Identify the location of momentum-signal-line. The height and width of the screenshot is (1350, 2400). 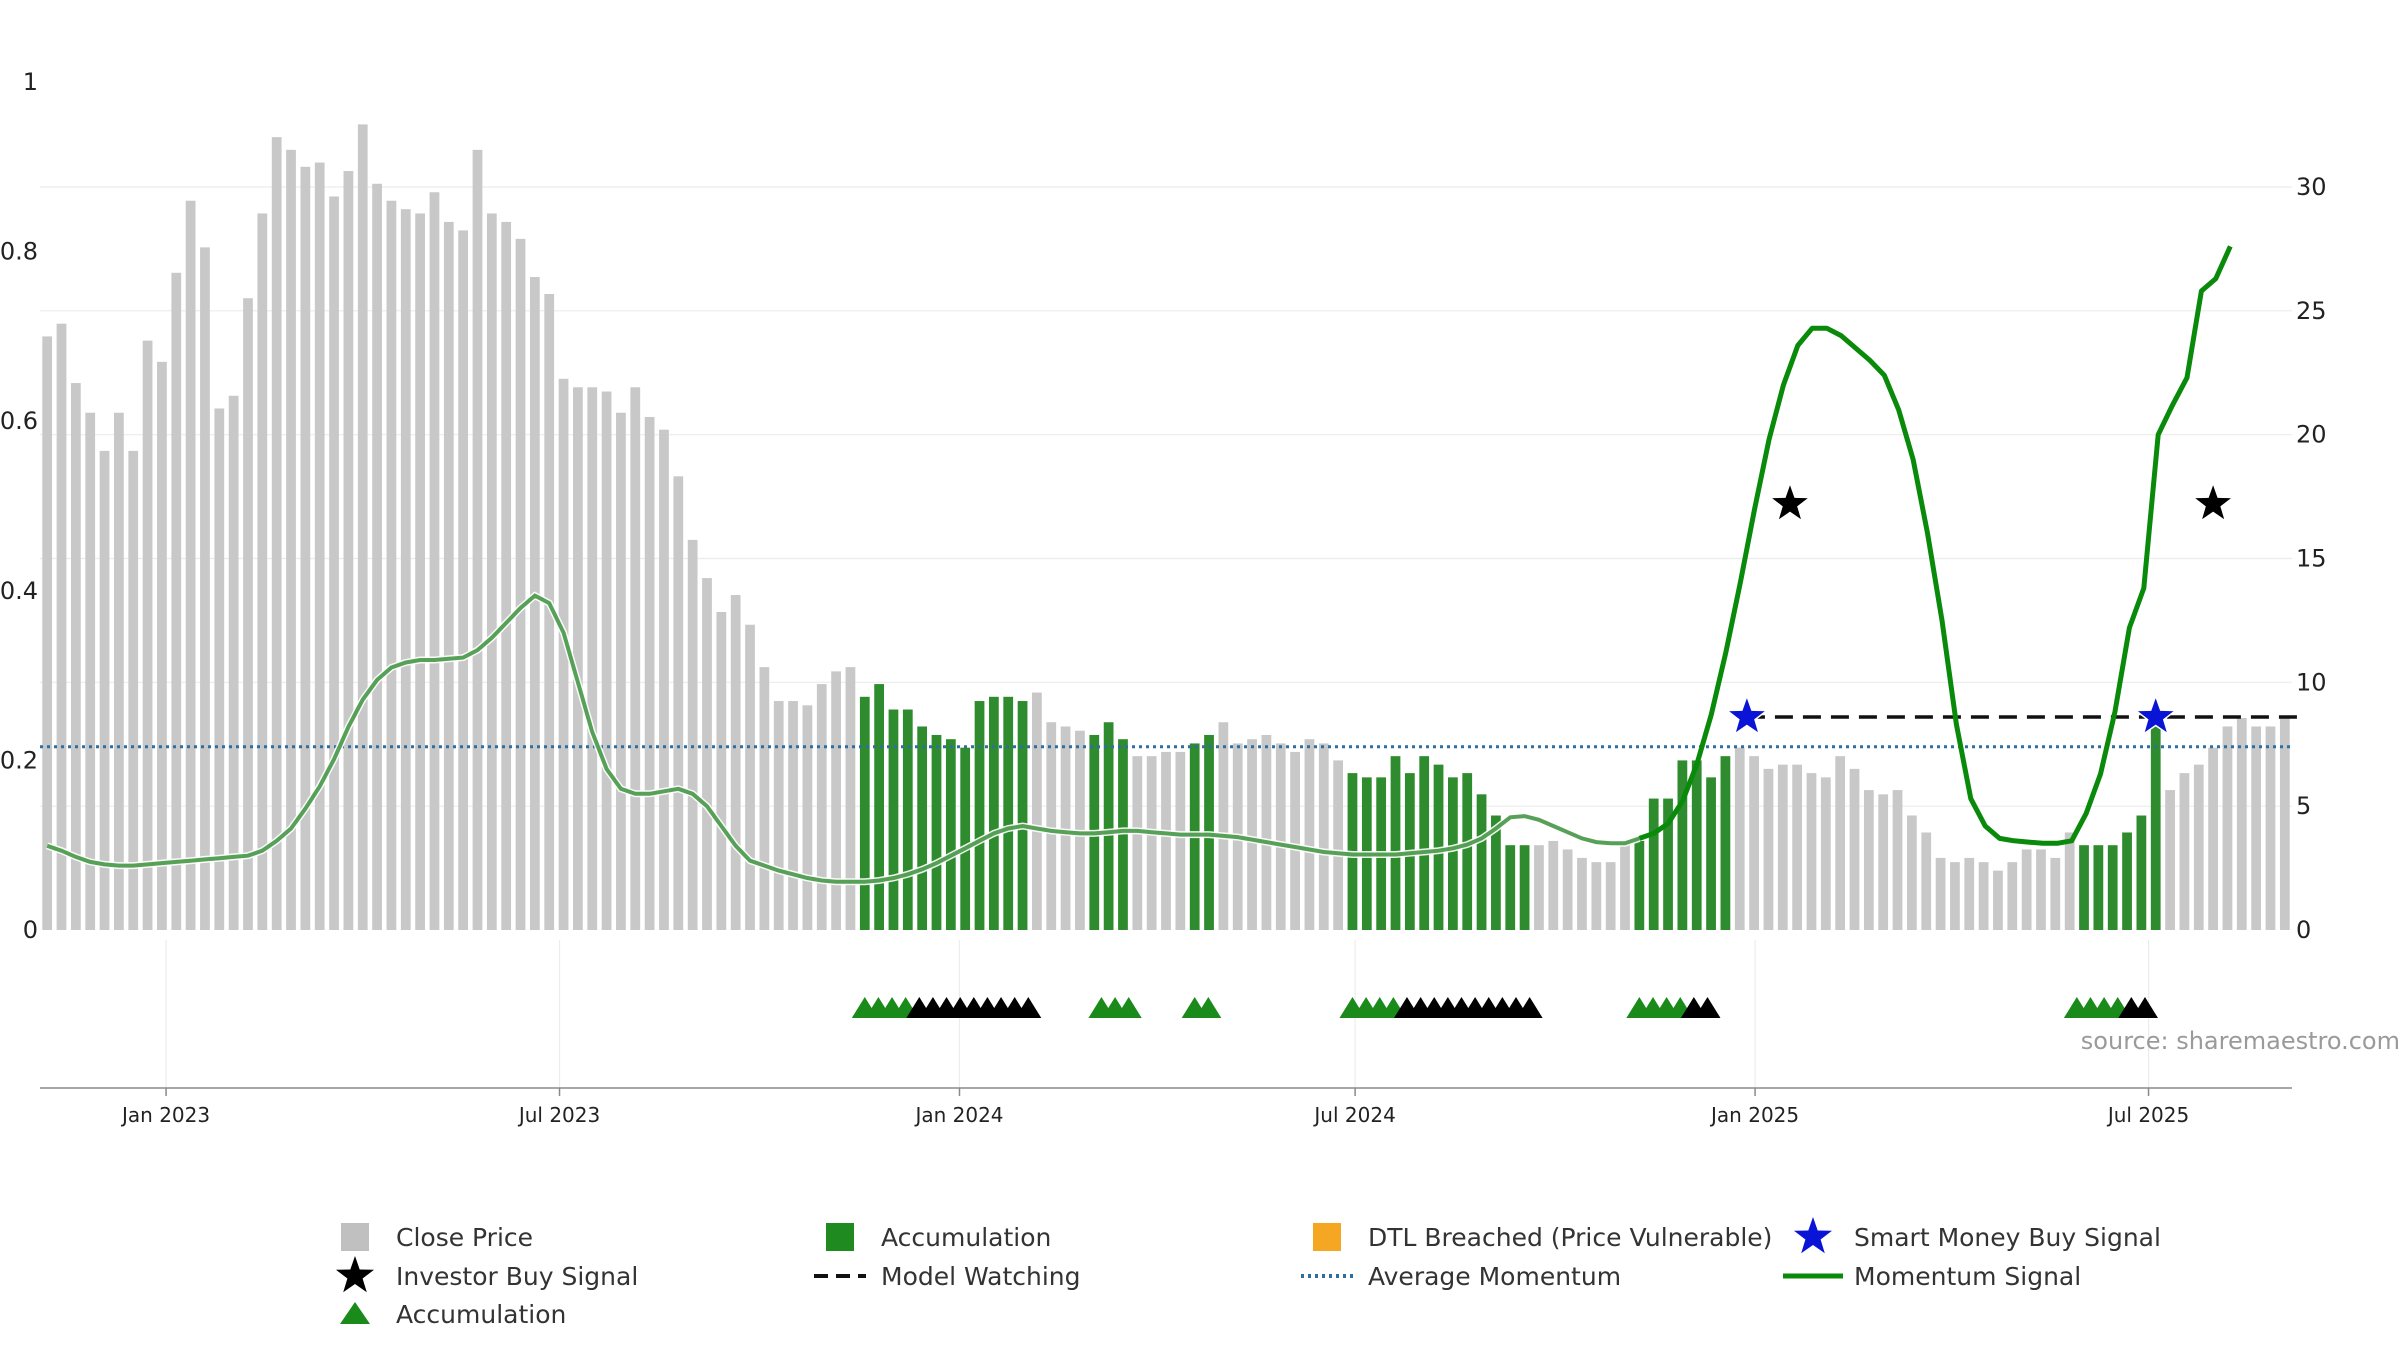
(1935, 545).